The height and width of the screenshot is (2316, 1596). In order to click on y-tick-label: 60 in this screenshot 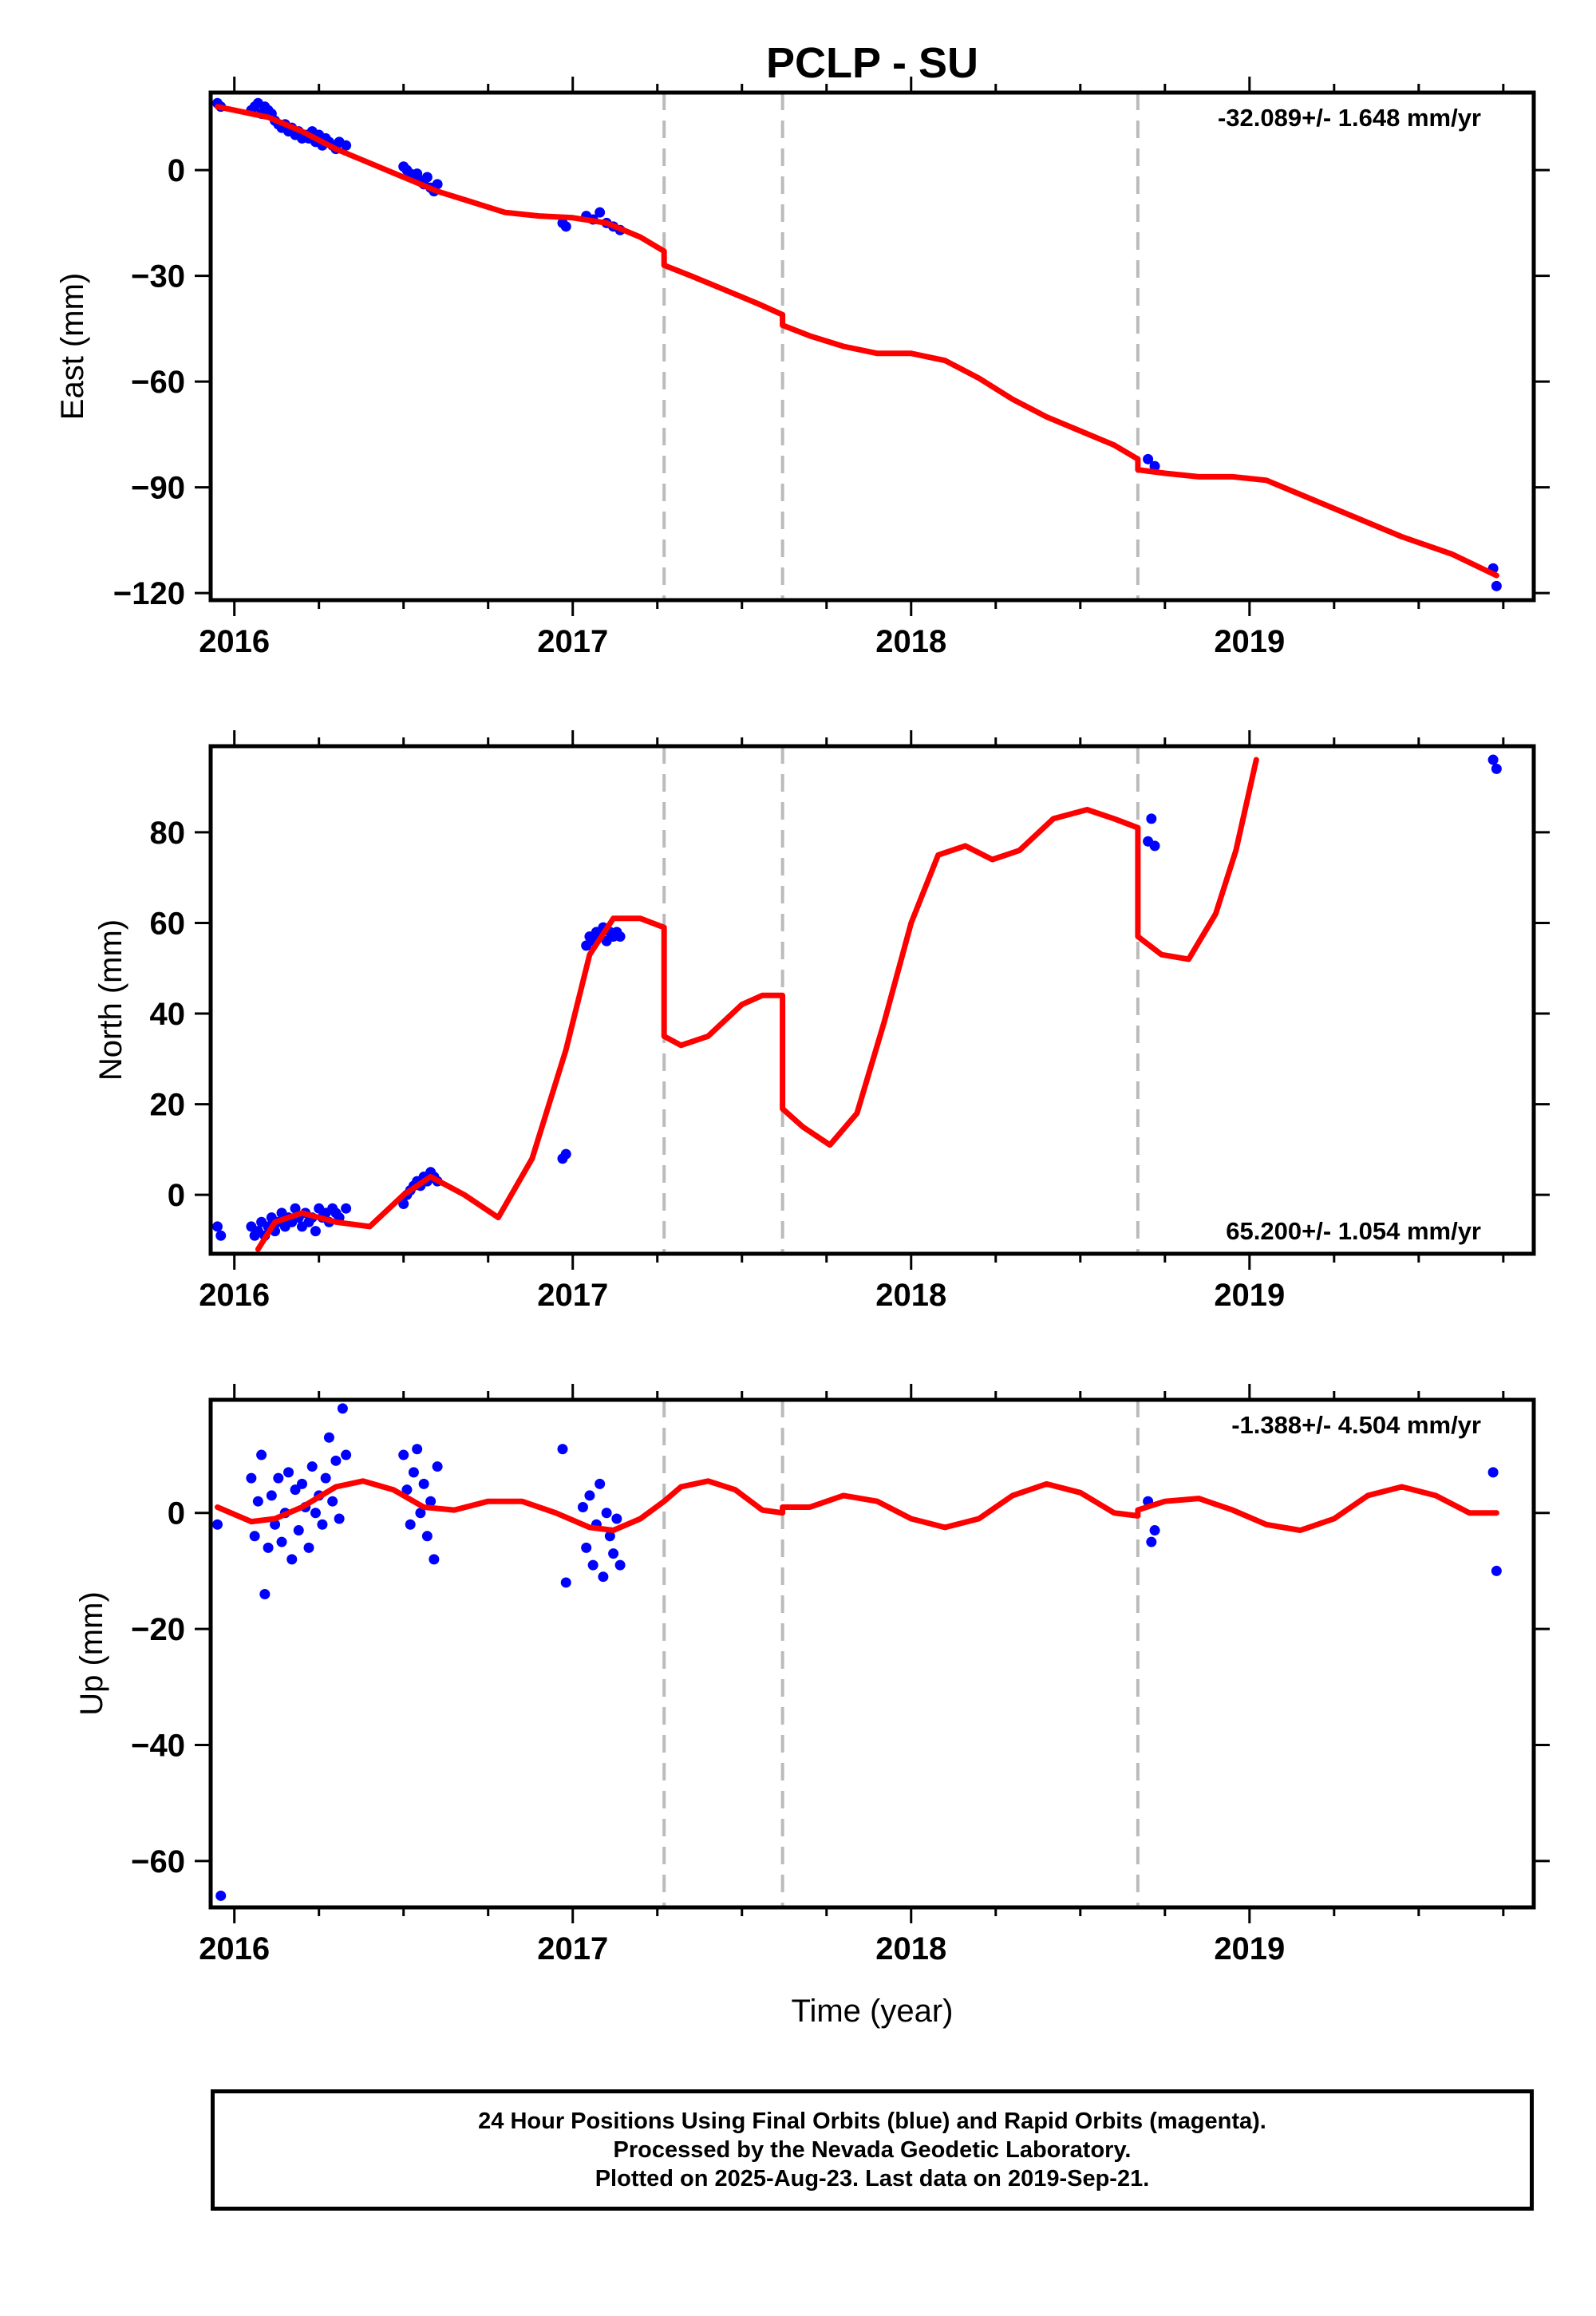, I will do `click(168, 923)`.